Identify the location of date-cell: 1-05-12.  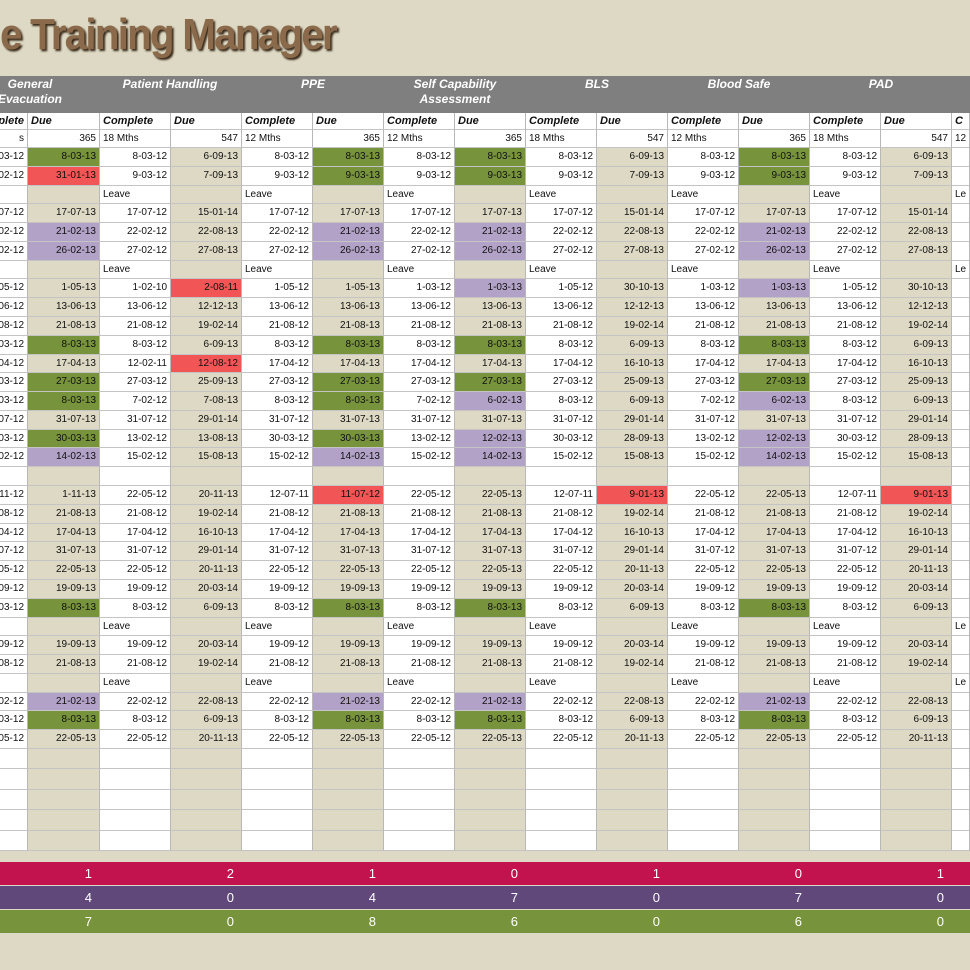
(277, 288).